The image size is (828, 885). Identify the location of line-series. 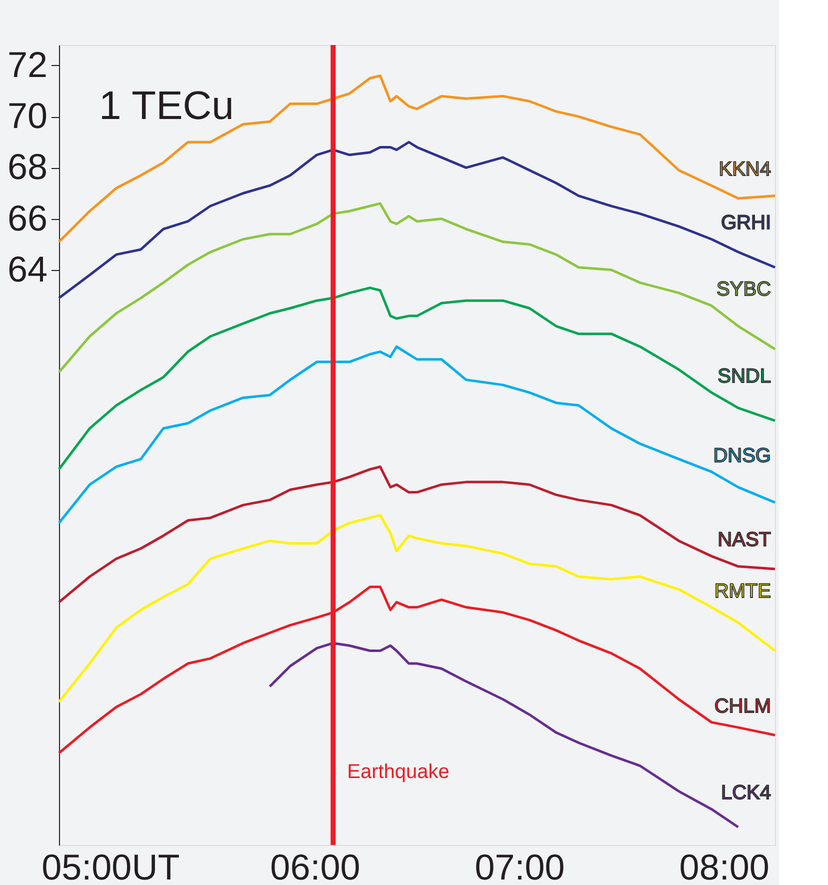
(417, 534).